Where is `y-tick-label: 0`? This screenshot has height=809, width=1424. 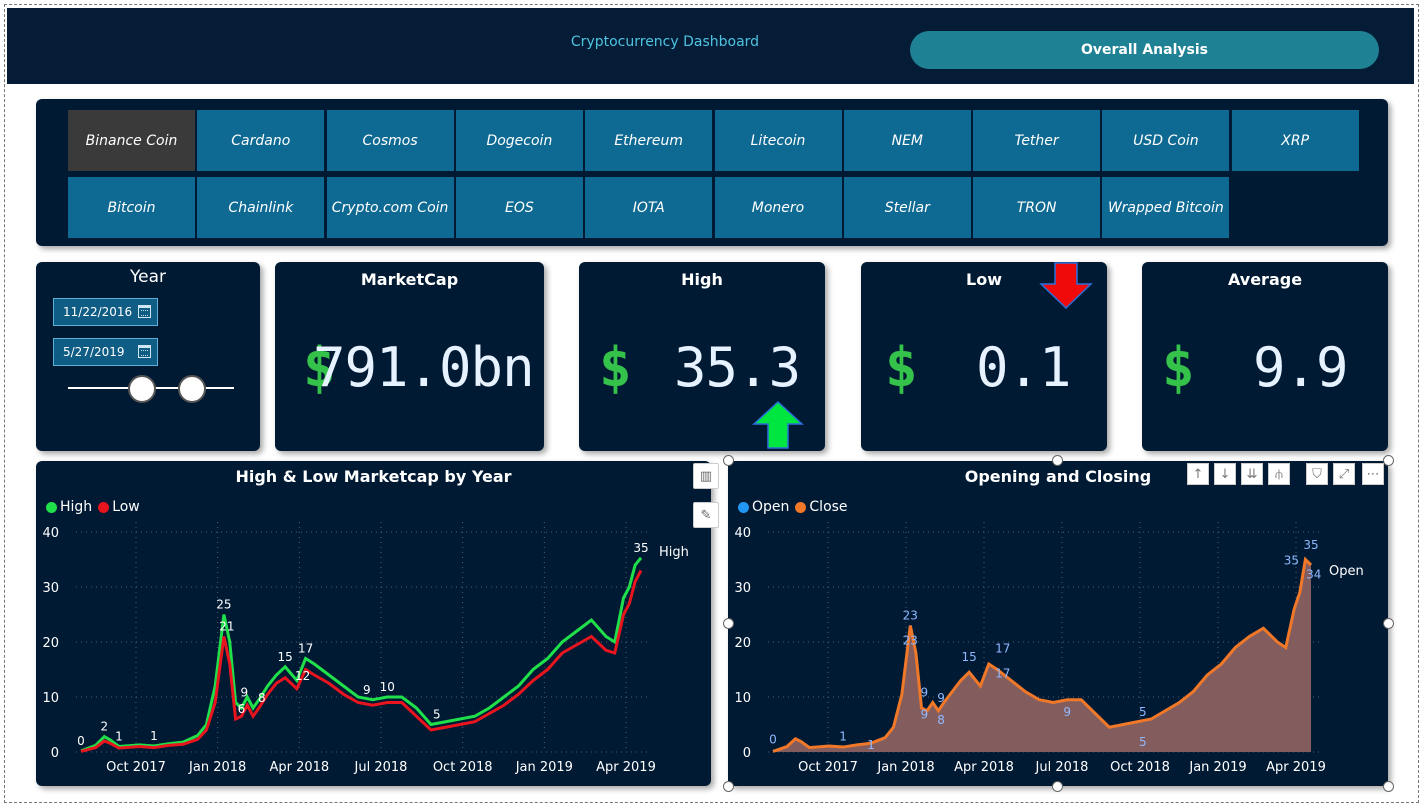 y-tick-label: 0 is located at coordinates (55, 753).